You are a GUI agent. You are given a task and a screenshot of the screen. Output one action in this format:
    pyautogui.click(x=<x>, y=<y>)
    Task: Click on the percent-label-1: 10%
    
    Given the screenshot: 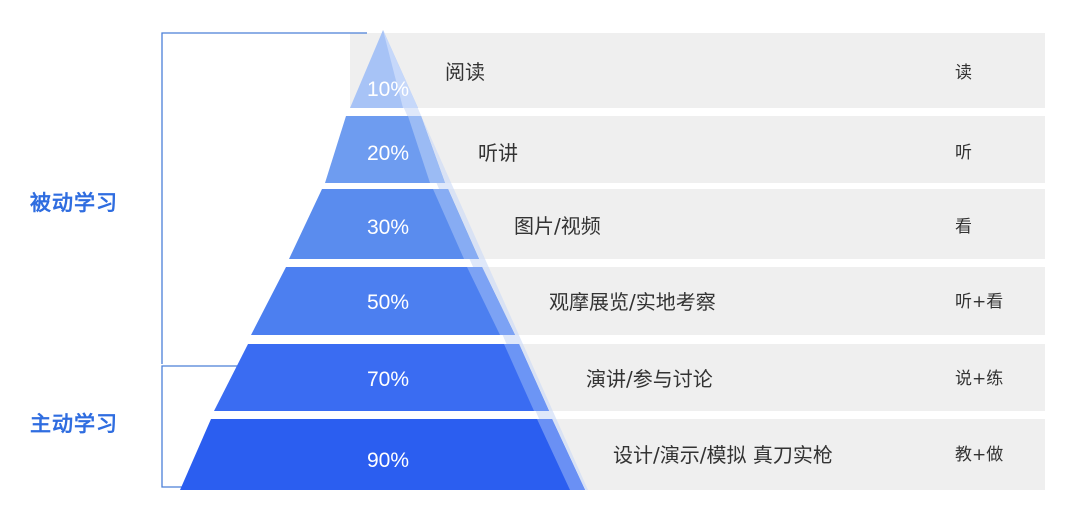 What is the action you would take?
    pyautogui.click(x=388, y=89)
    